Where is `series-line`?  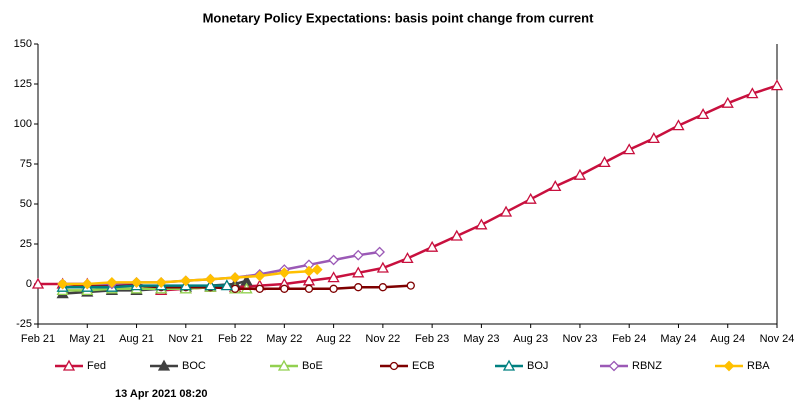 series-line is located at coordinates (144, 286).